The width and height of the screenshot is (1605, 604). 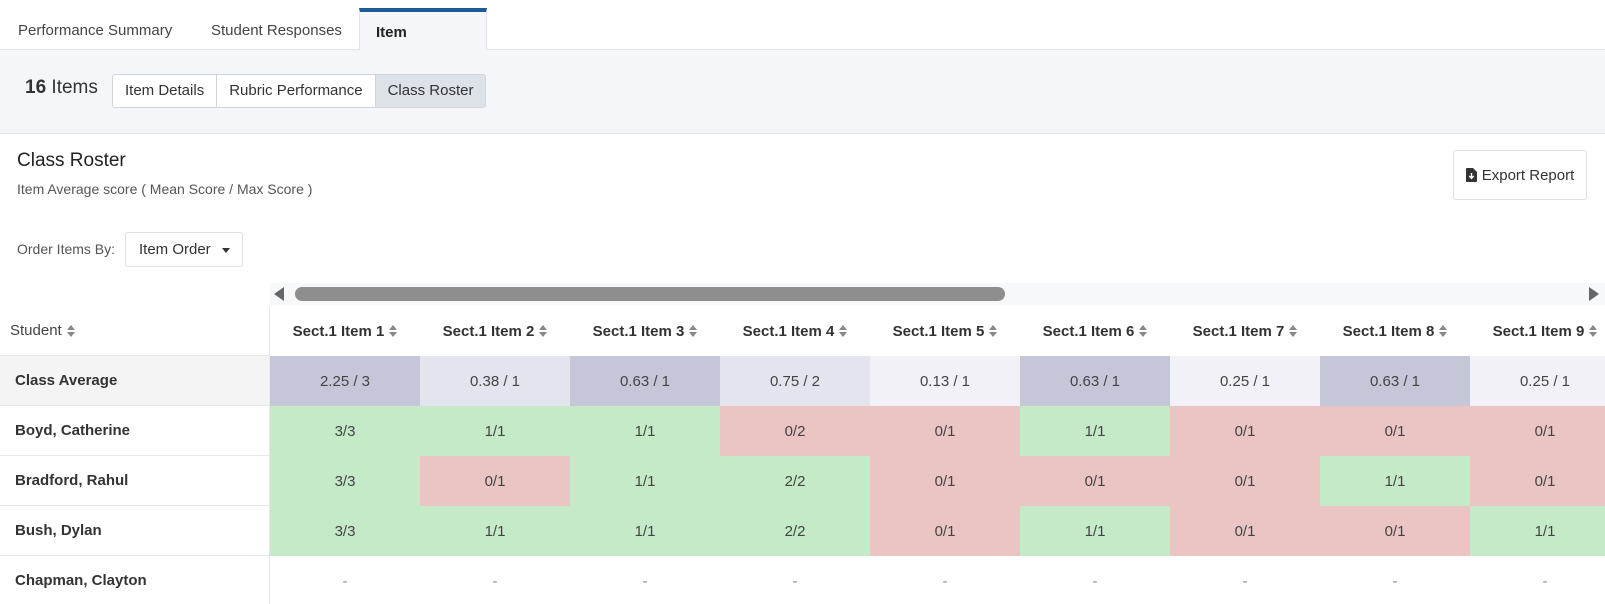 I want to click on item-column-header: Sect.1 Item 9, so click(x=1537, y=331).